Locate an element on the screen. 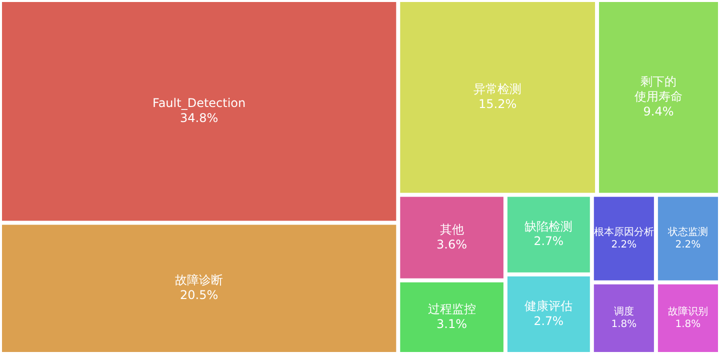 The width and height of the screenshot is (720, 354). category-label: 故障识别 is located at coordinates (688, 312).